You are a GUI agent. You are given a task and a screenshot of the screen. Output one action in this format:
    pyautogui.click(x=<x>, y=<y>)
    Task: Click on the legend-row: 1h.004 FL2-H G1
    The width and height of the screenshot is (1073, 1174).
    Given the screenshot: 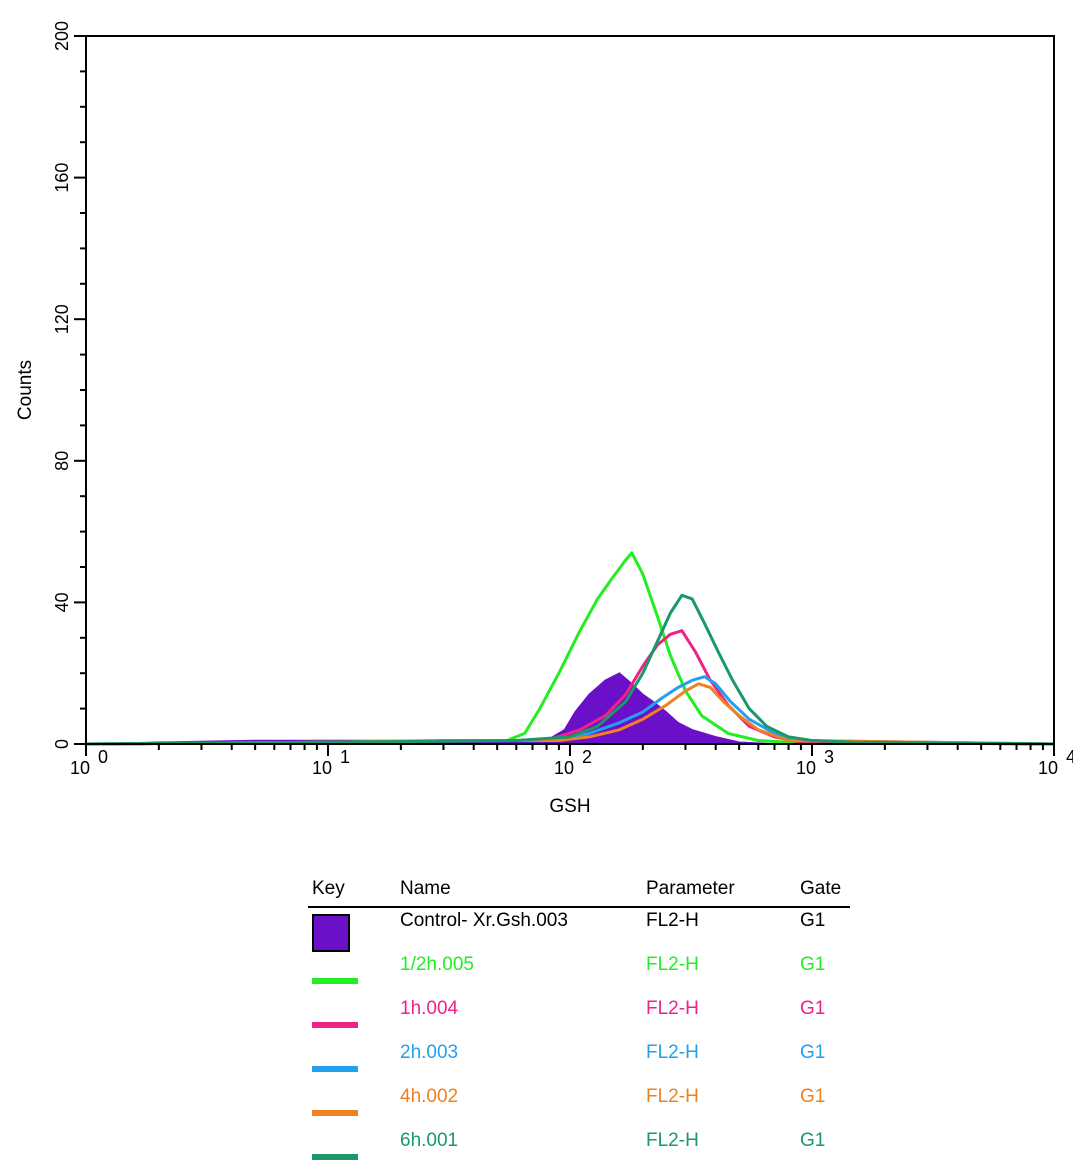 What is the action you would take?
    pyautogui.click(x=588, y=1020)
    